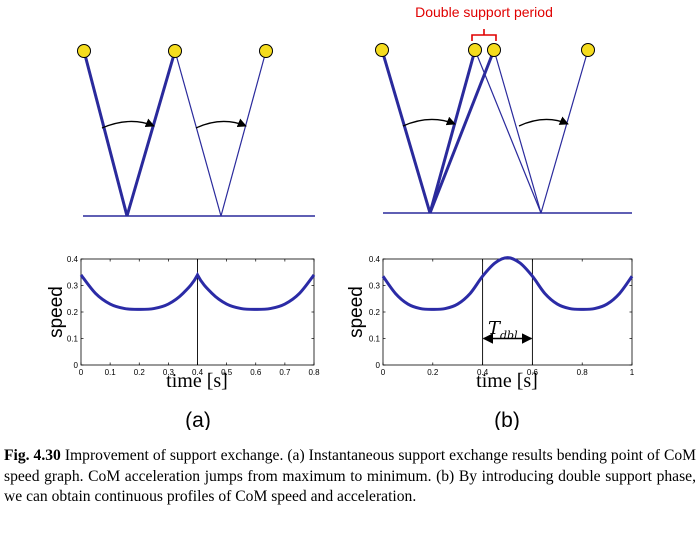  I want to click on mass-point-b2, so click(475, 50).